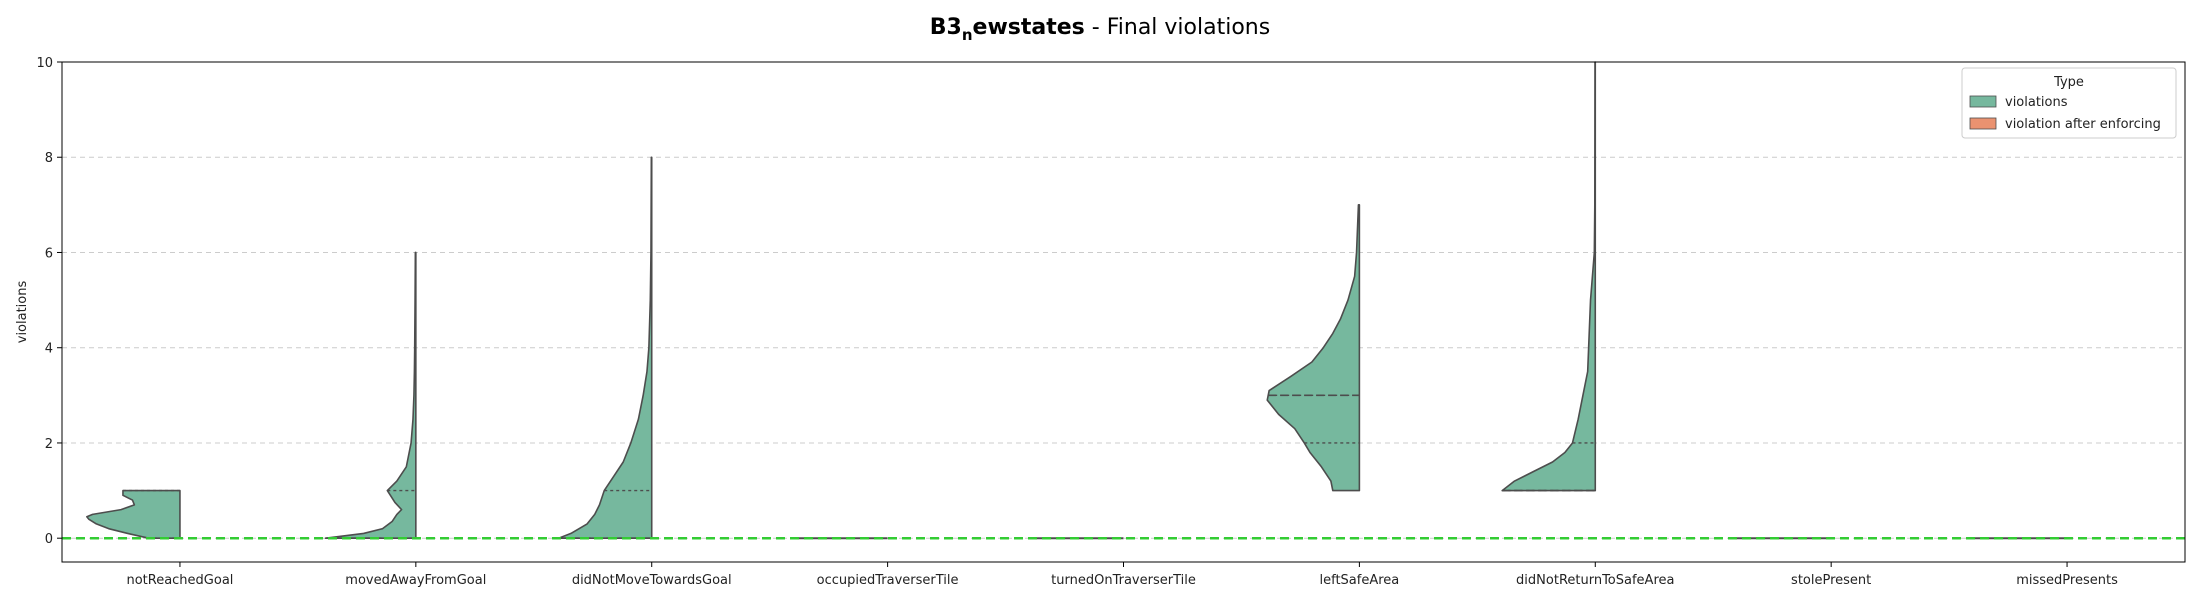  What do you see at coordinates (49, 253) in the screenshot?
I see `y-tick-label-6: 6` at bounding box center [49, 253].